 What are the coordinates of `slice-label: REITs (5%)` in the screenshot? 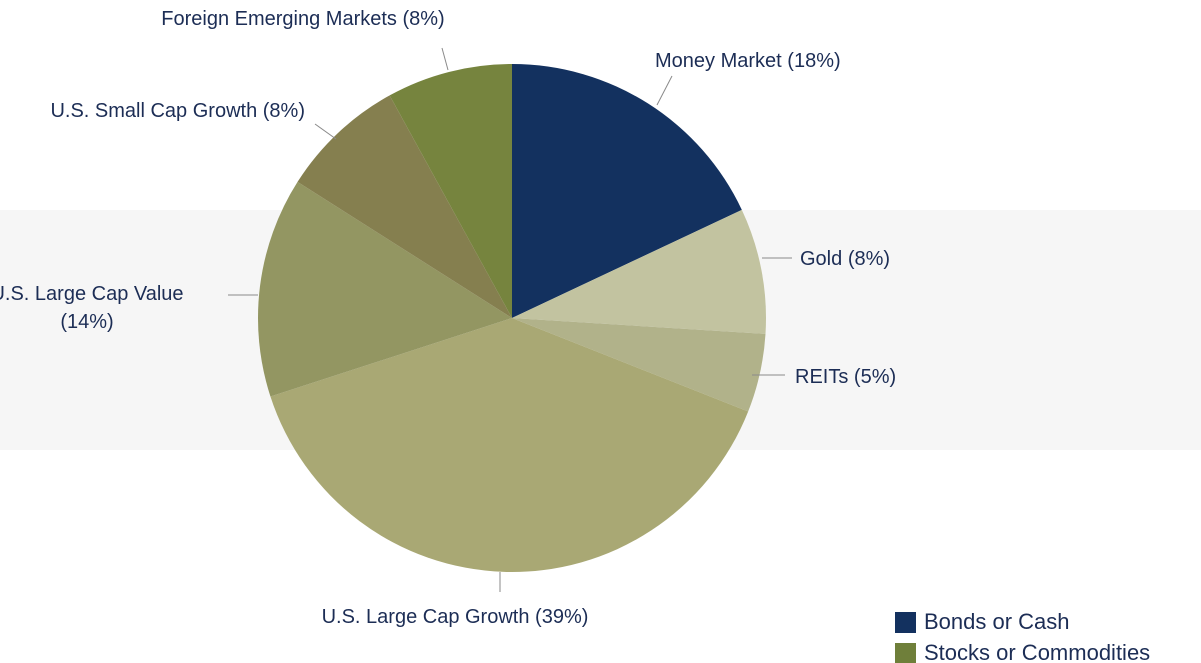 It's located at (845, 377).